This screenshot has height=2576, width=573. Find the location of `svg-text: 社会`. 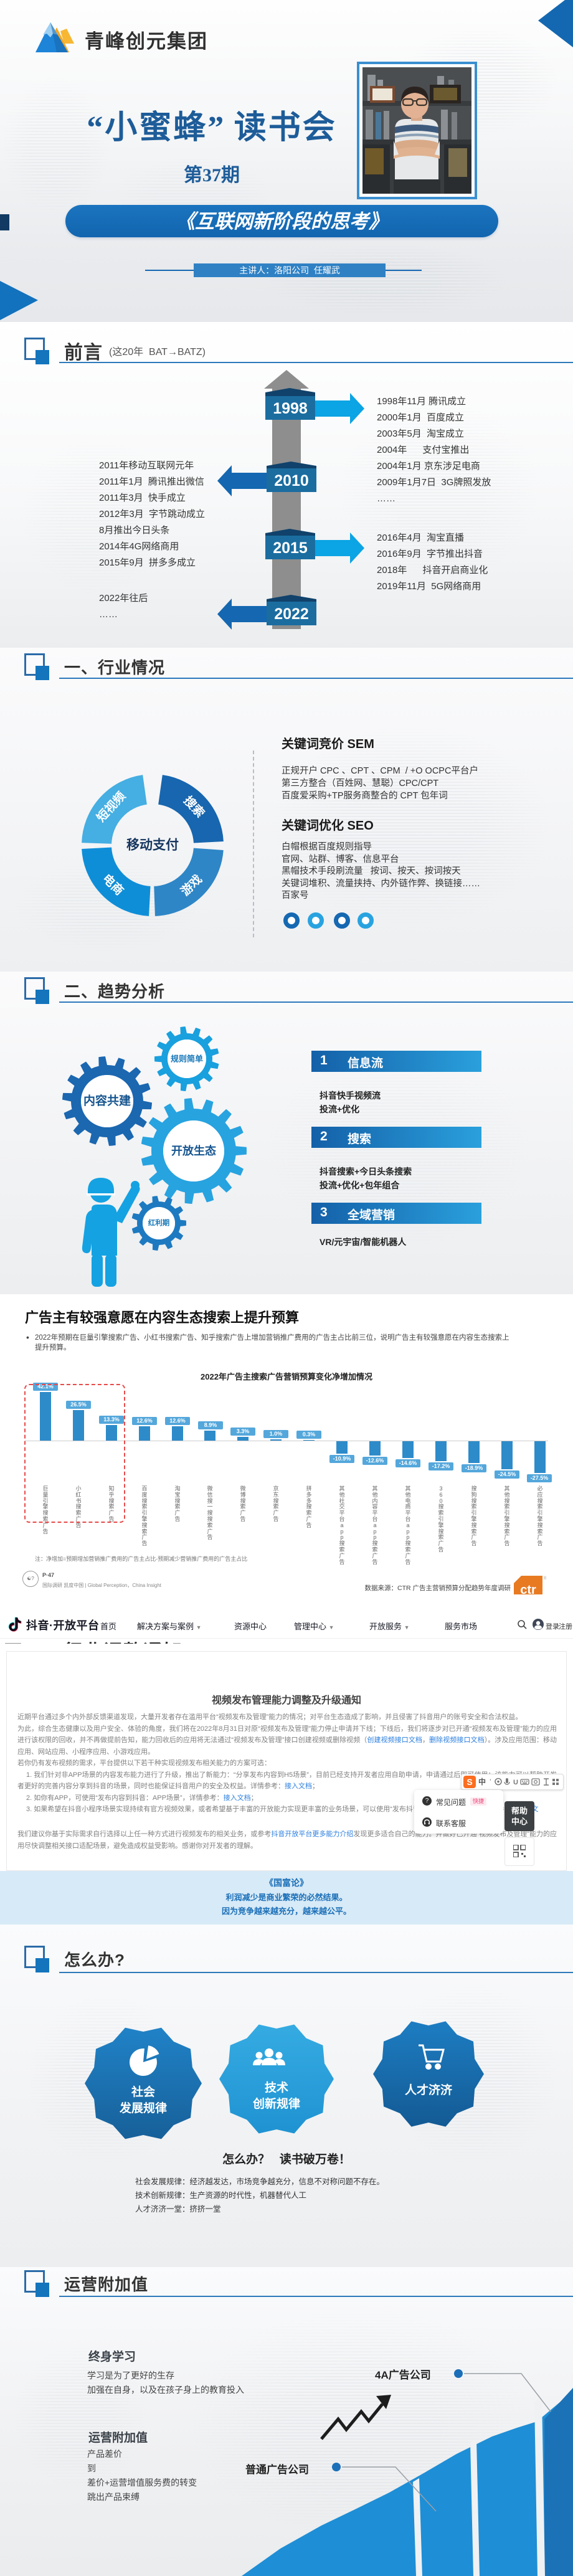

svg-text: 社会 is located at coordinates (143, 2092).